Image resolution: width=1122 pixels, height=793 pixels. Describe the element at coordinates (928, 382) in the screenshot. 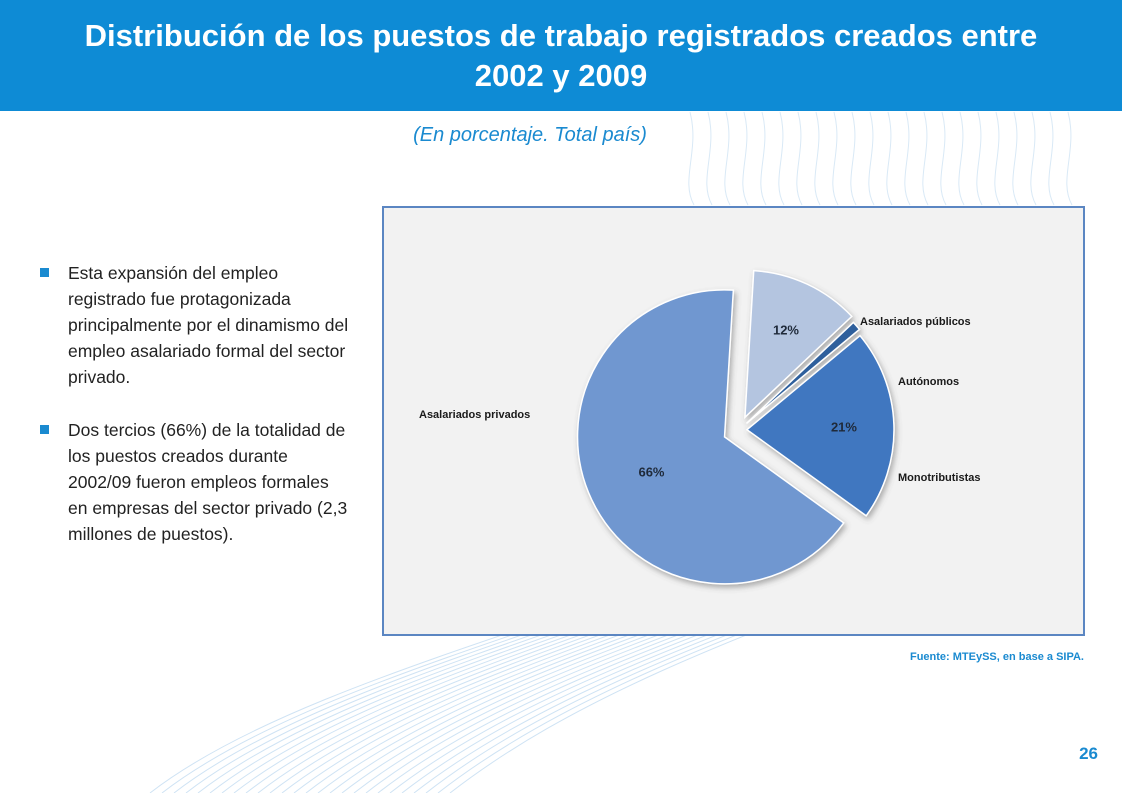

I see `category-label-autonomos: Autónomos` at that location.